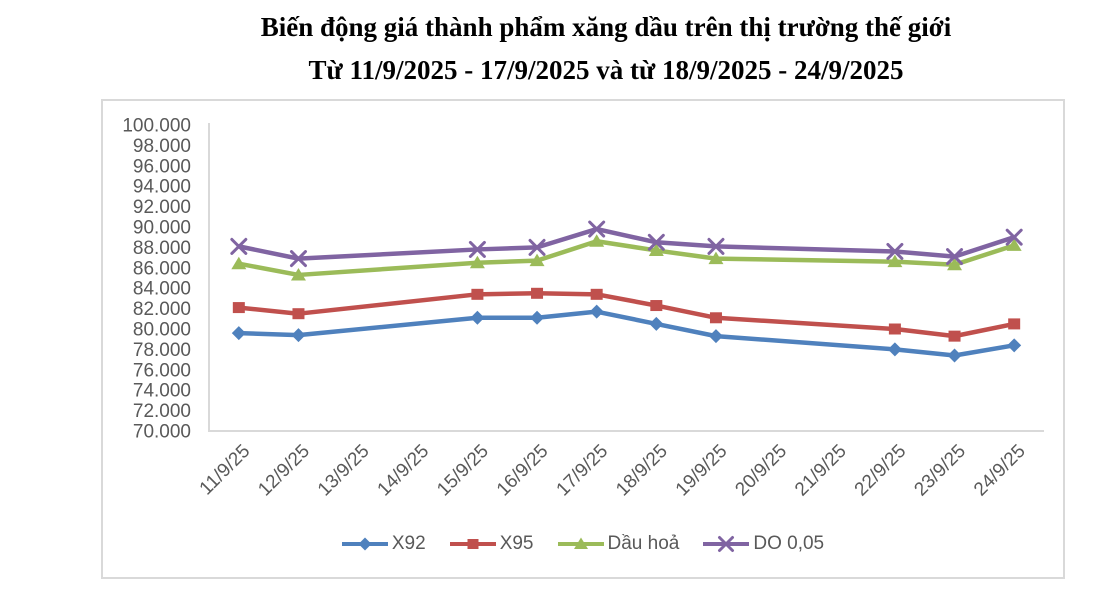 Image resolution: width=1116 pixels, height=590 pixels. I want to click on y-tick-label: 96.000, so click(162, 166).